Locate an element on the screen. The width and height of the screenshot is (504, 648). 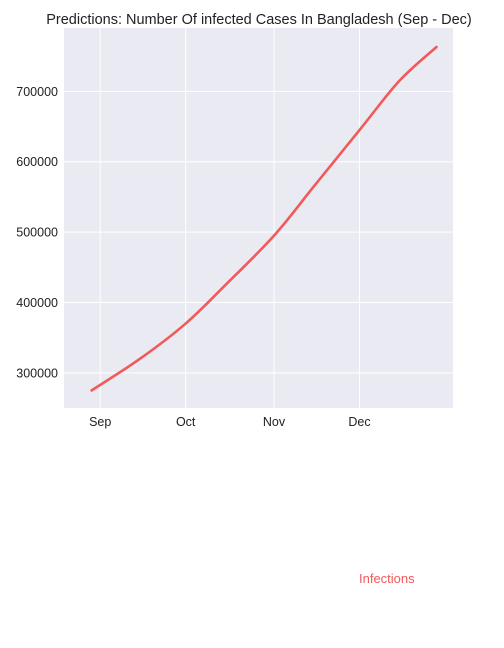
y-tick-label: 300000 is located at coordinates (37, 373).